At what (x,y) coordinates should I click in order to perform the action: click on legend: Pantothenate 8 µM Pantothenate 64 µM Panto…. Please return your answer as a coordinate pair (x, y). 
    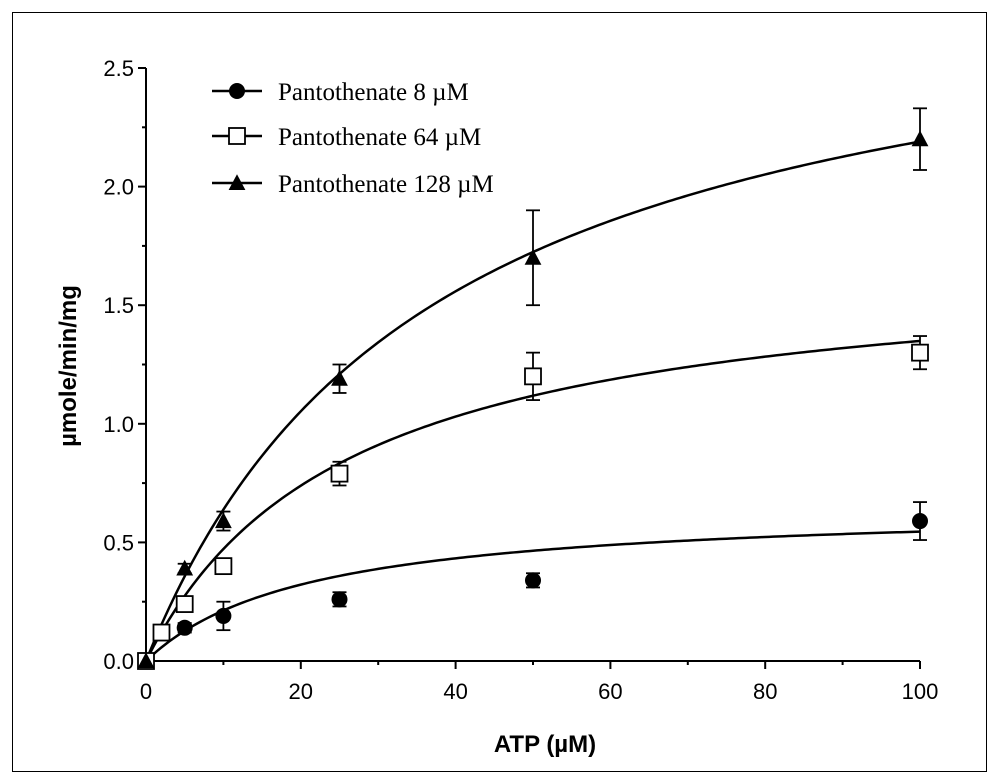
    Looking at the image, I should click on (353, 138).